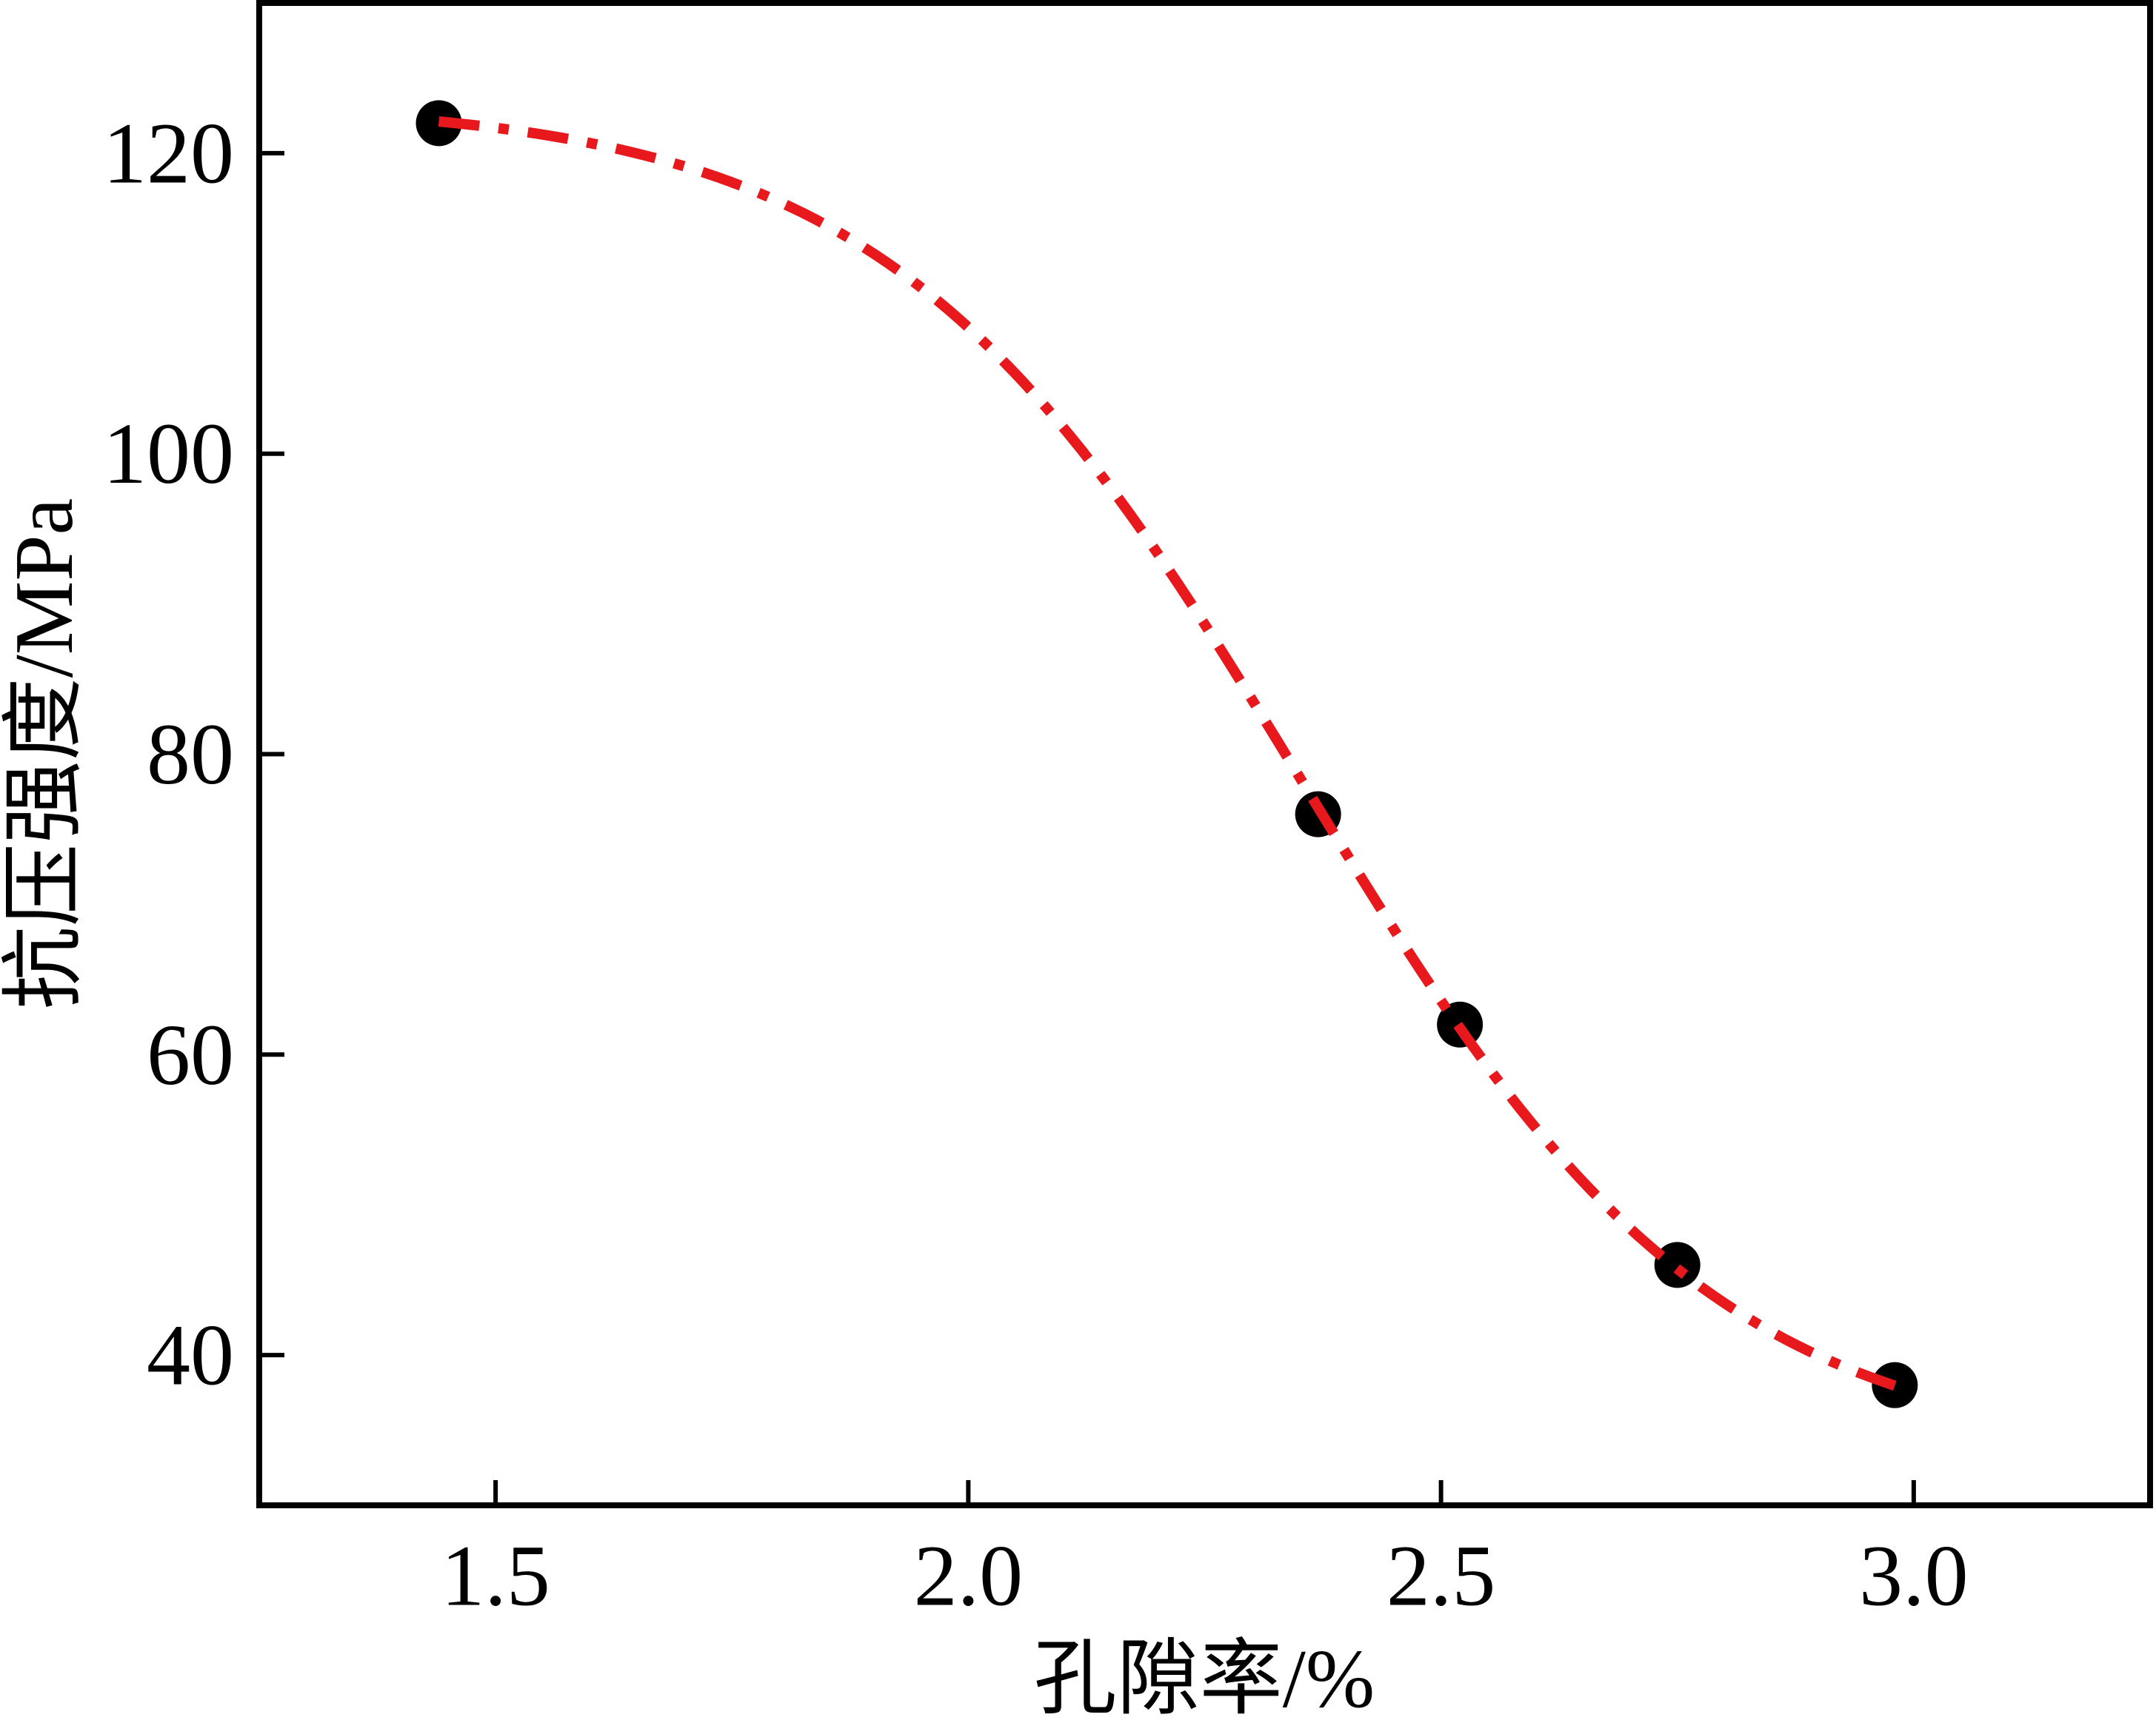 The width and height of the screenshot is (2156, 1723). I want to click on y-tick-label: 60, so click(190, 1054).